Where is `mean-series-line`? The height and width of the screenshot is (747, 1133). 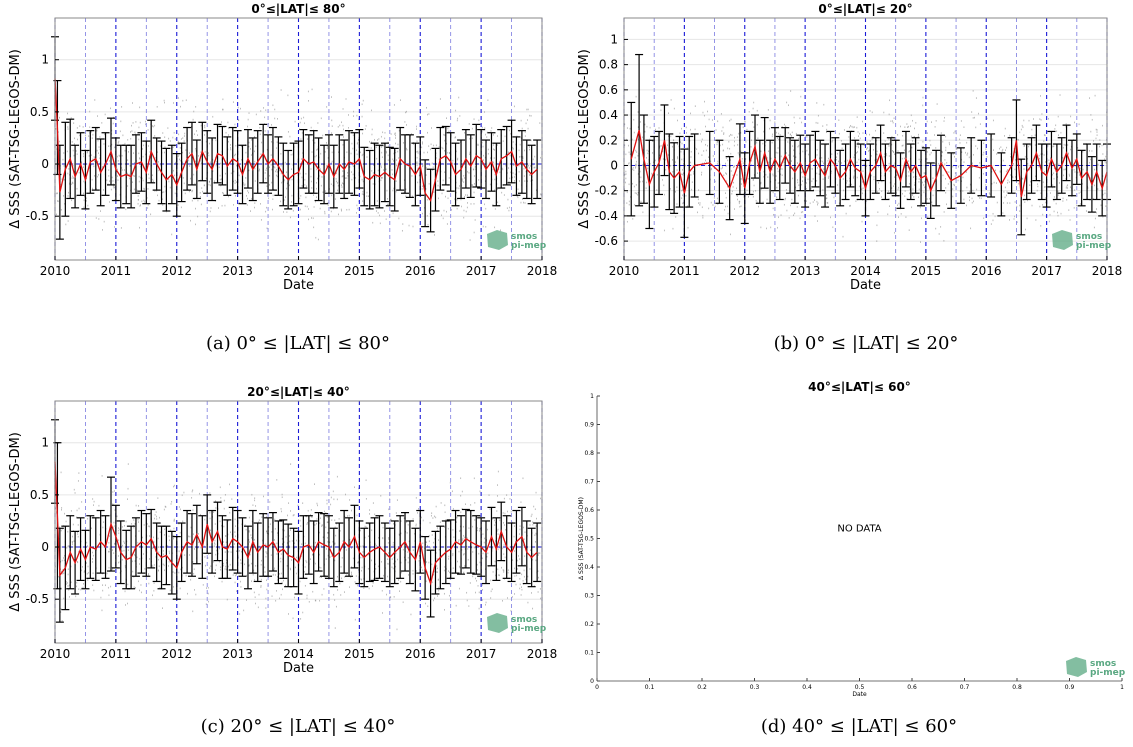
mean-series-line is located at coordinates (296, 140).